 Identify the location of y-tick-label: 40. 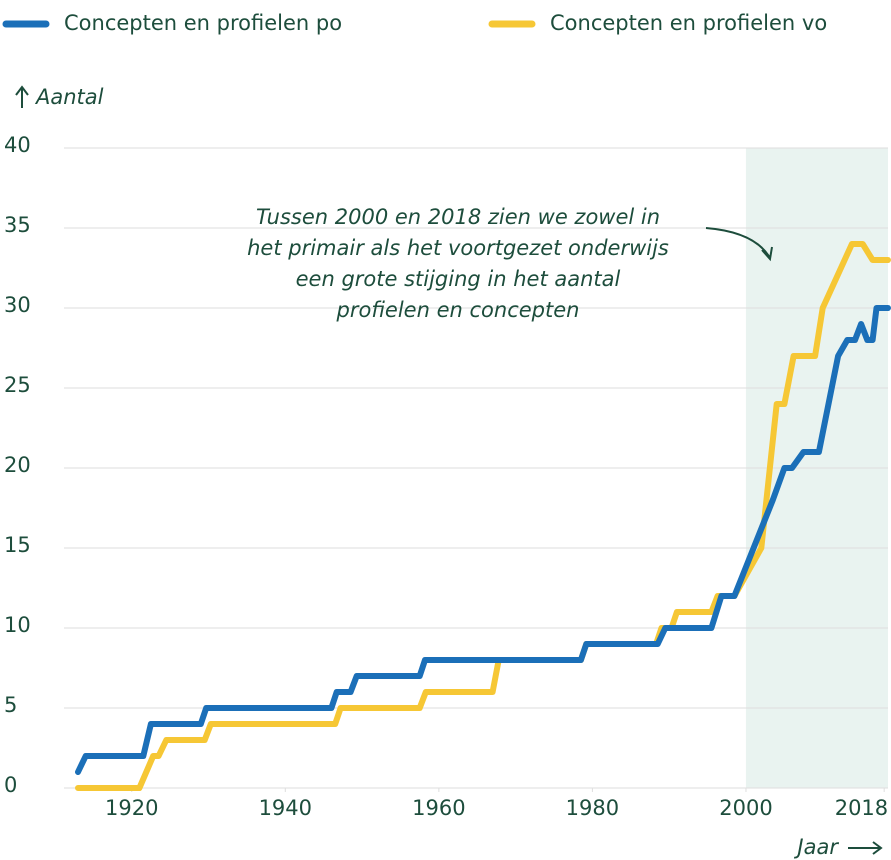
(17, 145).